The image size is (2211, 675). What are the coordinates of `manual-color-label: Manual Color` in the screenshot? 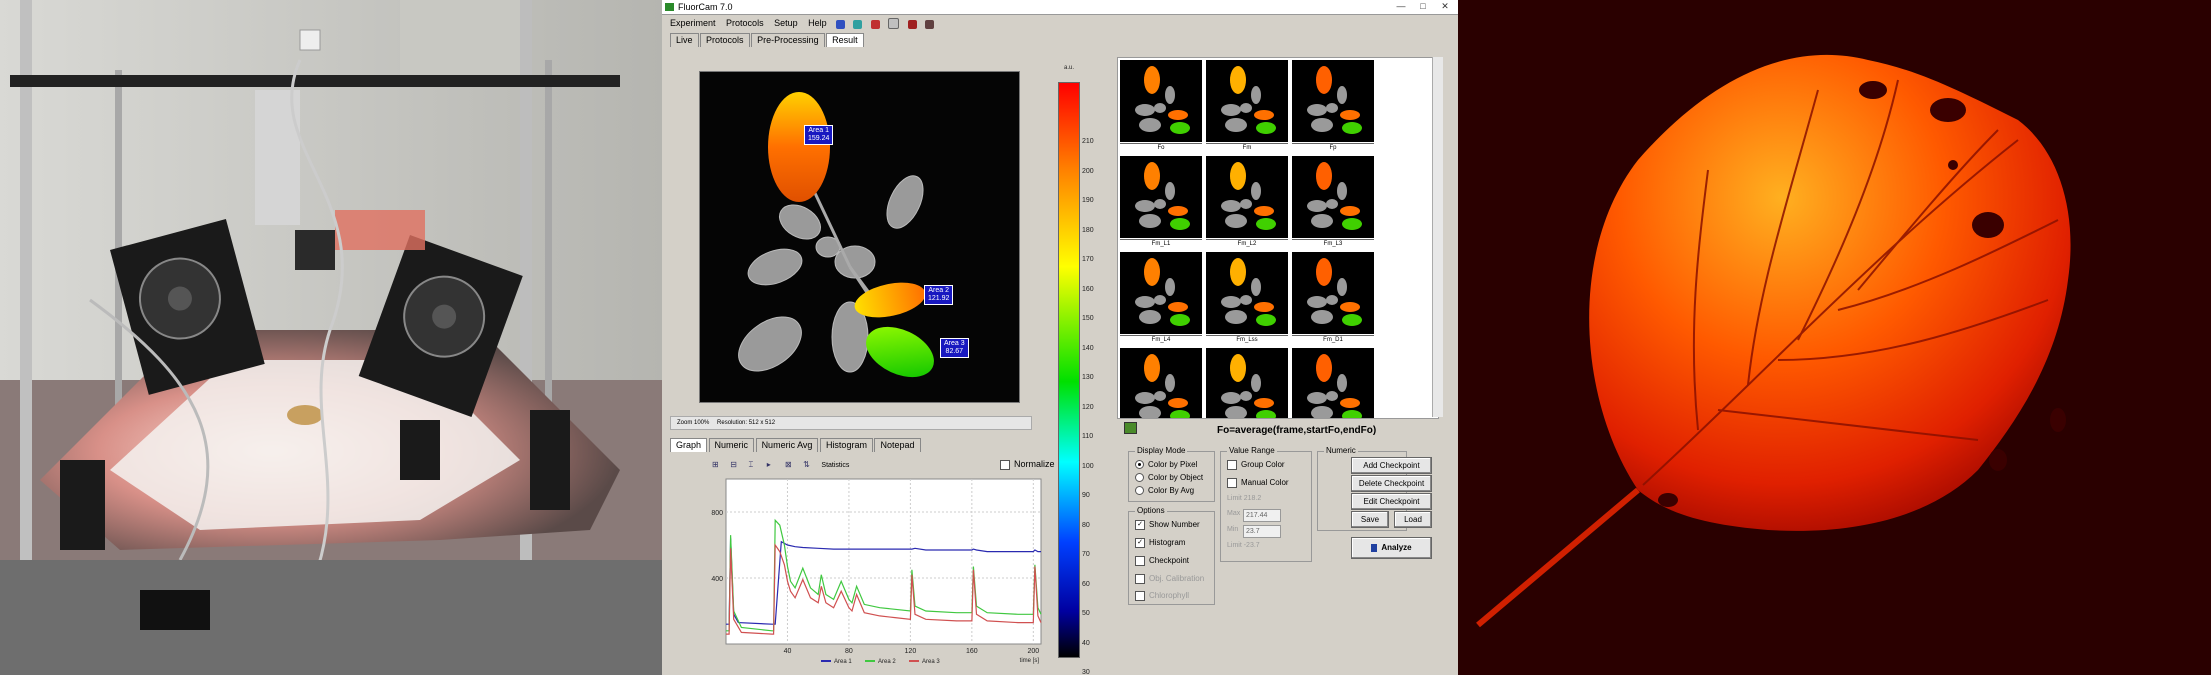 It's located at (1265, 483).